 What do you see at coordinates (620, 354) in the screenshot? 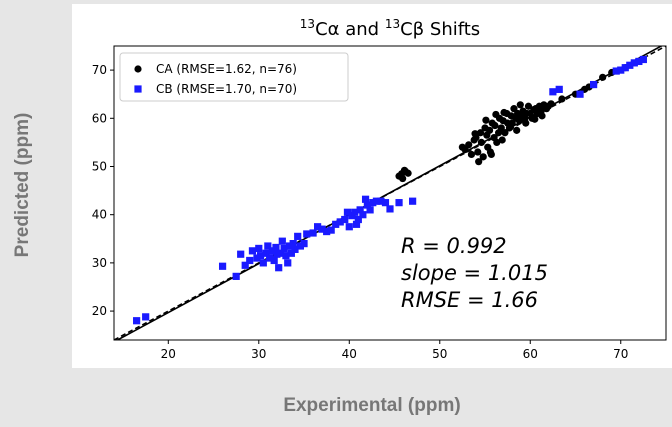
I see `x-tick-label: 70` at bounding box center [620, 354].